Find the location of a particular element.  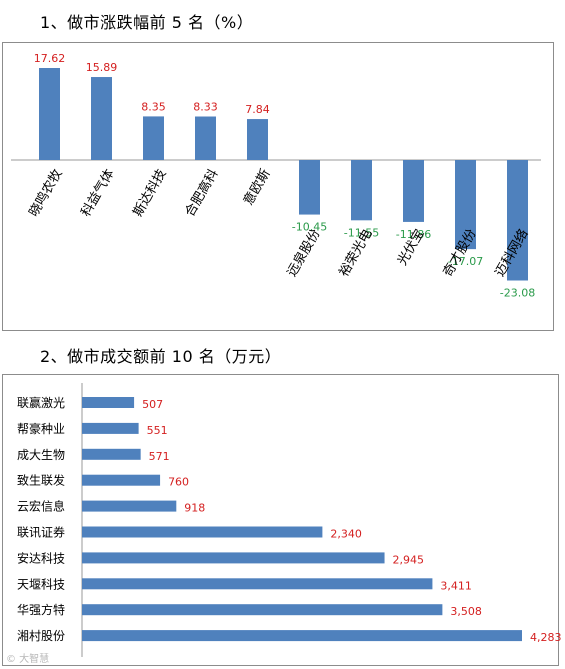

hcategory-label-7: 安达科技 is located at coordinates (41, 557).